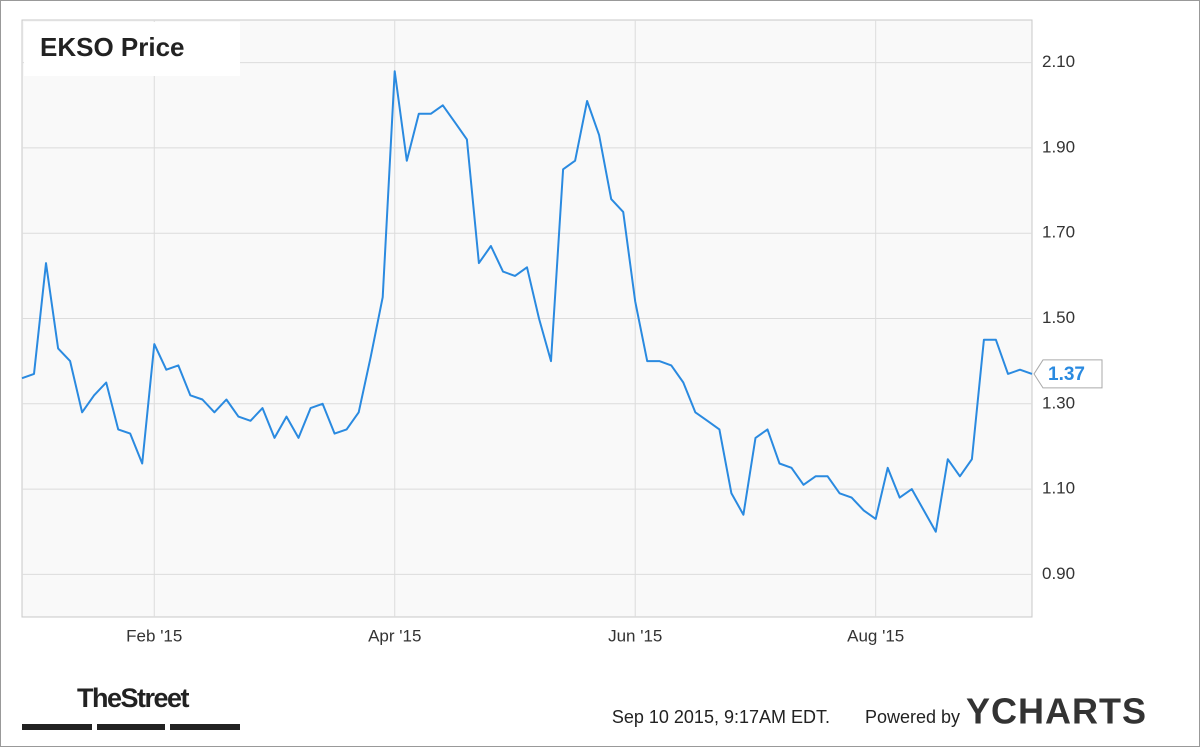 Image resolution: width=1200 pixels, height=747 pixels. What do you see at coordinates (112, 47) in the screenshot?
I see `chart-title: EKSO Price` at bounding box center [112, 47].